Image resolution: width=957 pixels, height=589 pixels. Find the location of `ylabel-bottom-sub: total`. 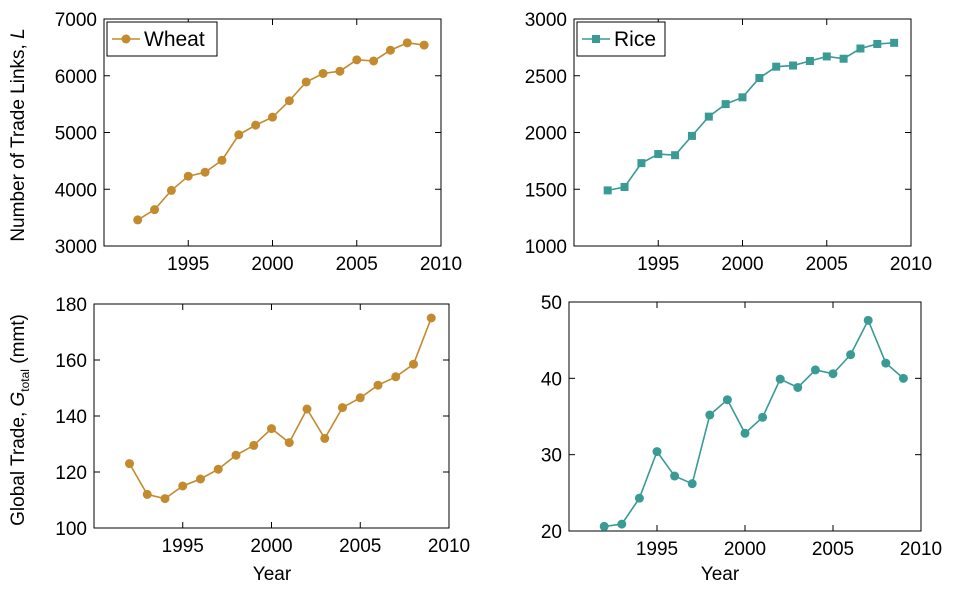

ylabel-bottom-sub: total is located at coordinates (25, 380).